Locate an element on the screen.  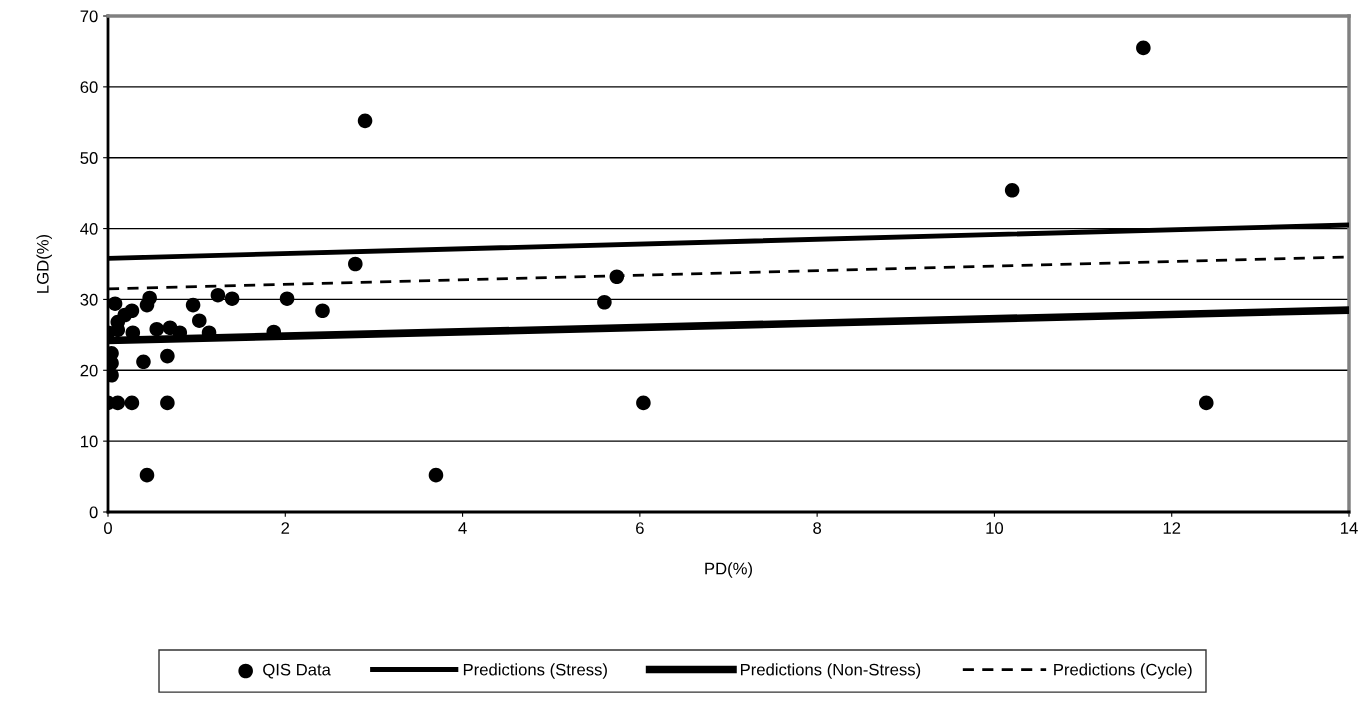
legend-label: Predictions (Non-Stress) is located at coordinates (830, 671).